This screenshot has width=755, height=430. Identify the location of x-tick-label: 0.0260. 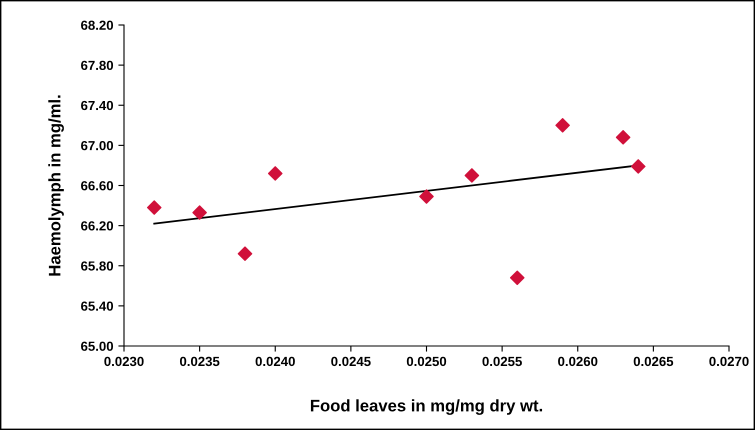
(578, 361).